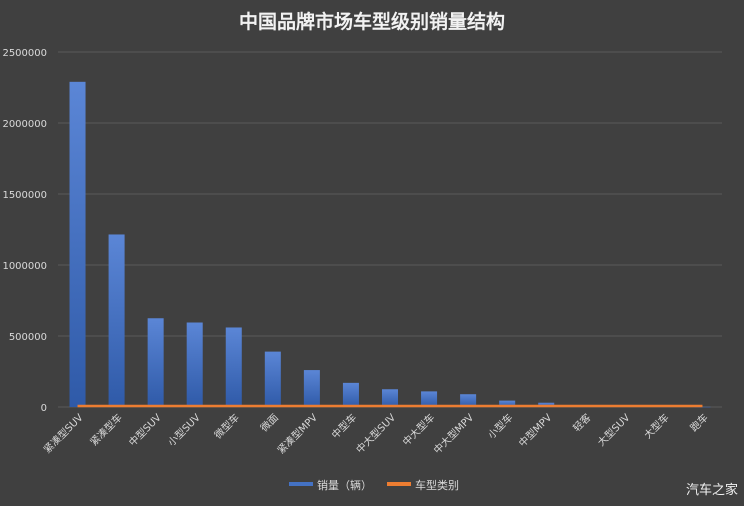 The height and width of the screenshot is (506, 744). Describe the element at coordinates (24, 231) in the screenshot. I see `y-axis-ticks: 0 500000 1000000 1500000 2000000 2500000` at that location.